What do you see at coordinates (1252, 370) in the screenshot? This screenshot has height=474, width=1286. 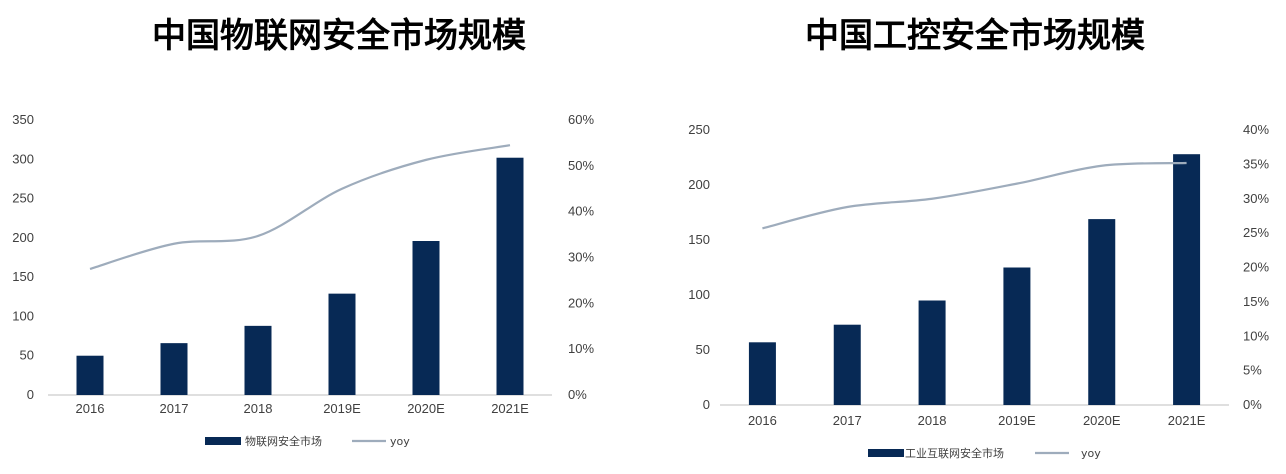 I see `y2-axis-tick-label: 5%` at bounding box center [1252, 370].